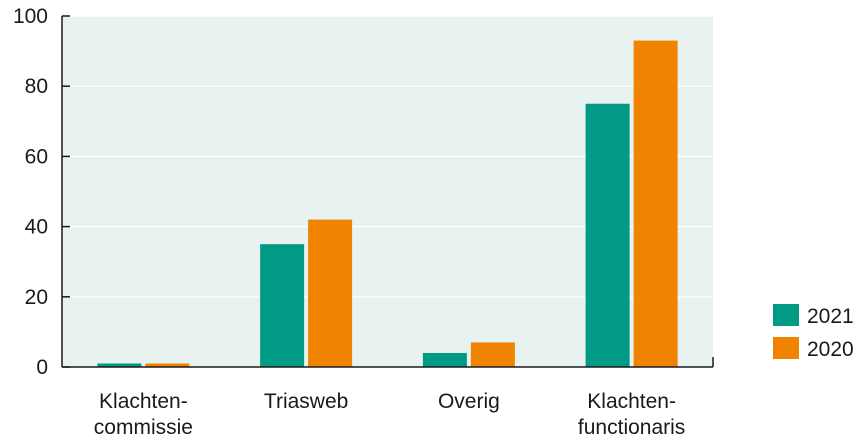 The height and width of the screenshot is (441, 867). What do you see at coordinates (42, 367) in the screenshot?
I see `y-tick-label-0: 0` at bounding box center [42, 367].